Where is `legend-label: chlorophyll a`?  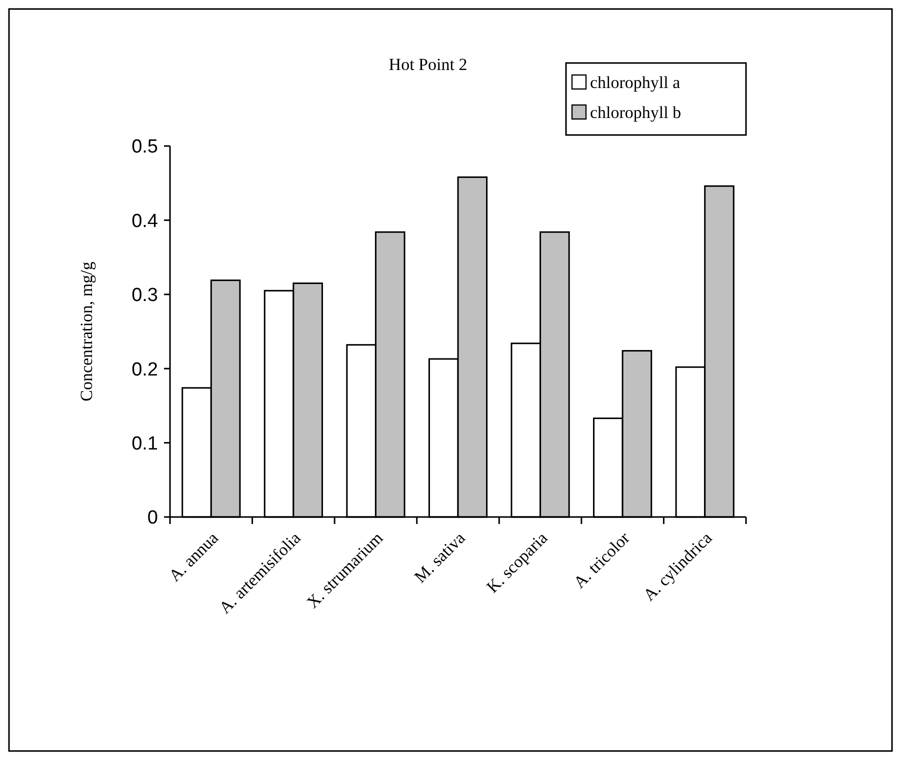 legend-label: chlorophyll a is located at coordinates (635, 82).